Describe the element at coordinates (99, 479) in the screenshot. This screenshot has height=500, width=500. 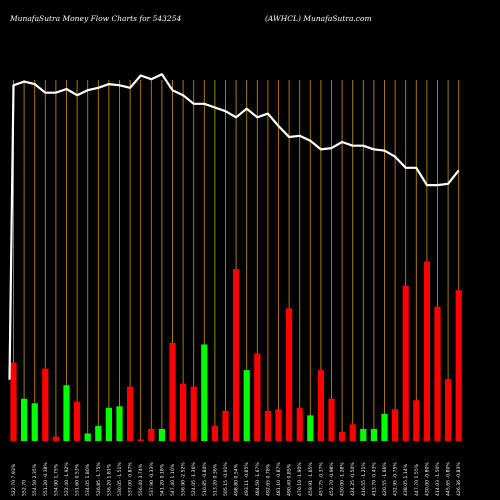
I see `x-tick-label: 526.85 -1.75%` at that location.